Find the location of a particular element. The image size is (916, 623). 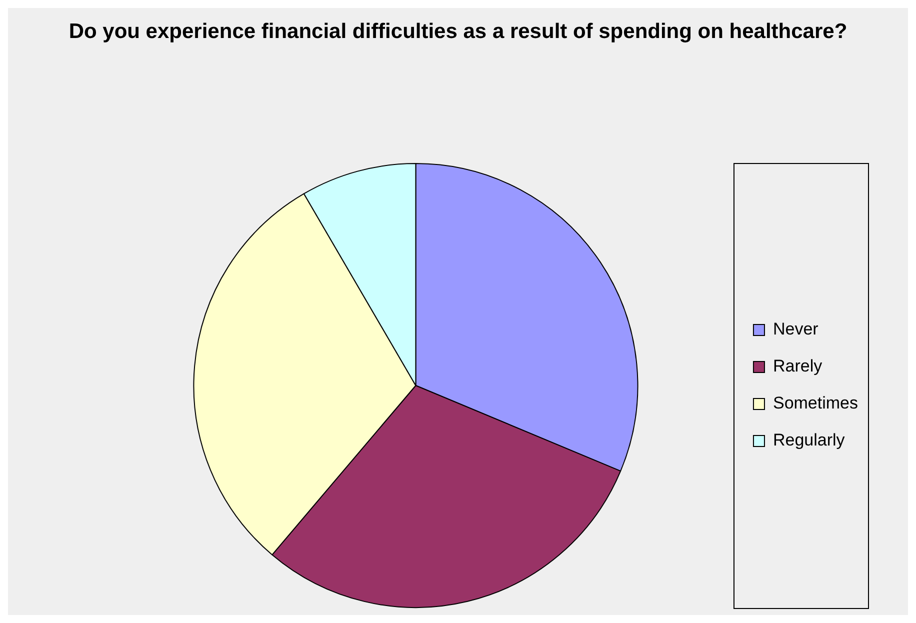

legend-label: Regularly is located at coordinates (809, 440).